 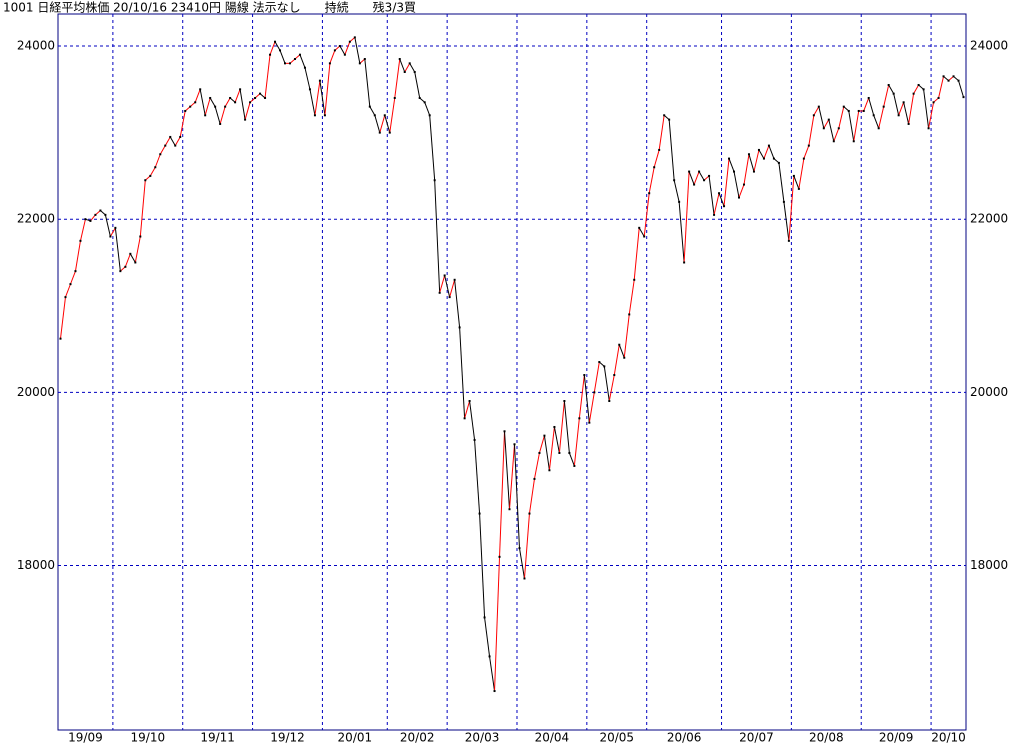 What do you see at coordinates (36, 565) in the screenshot?
I see `y-tick-label: 18000` at bounding box center [36, 565].